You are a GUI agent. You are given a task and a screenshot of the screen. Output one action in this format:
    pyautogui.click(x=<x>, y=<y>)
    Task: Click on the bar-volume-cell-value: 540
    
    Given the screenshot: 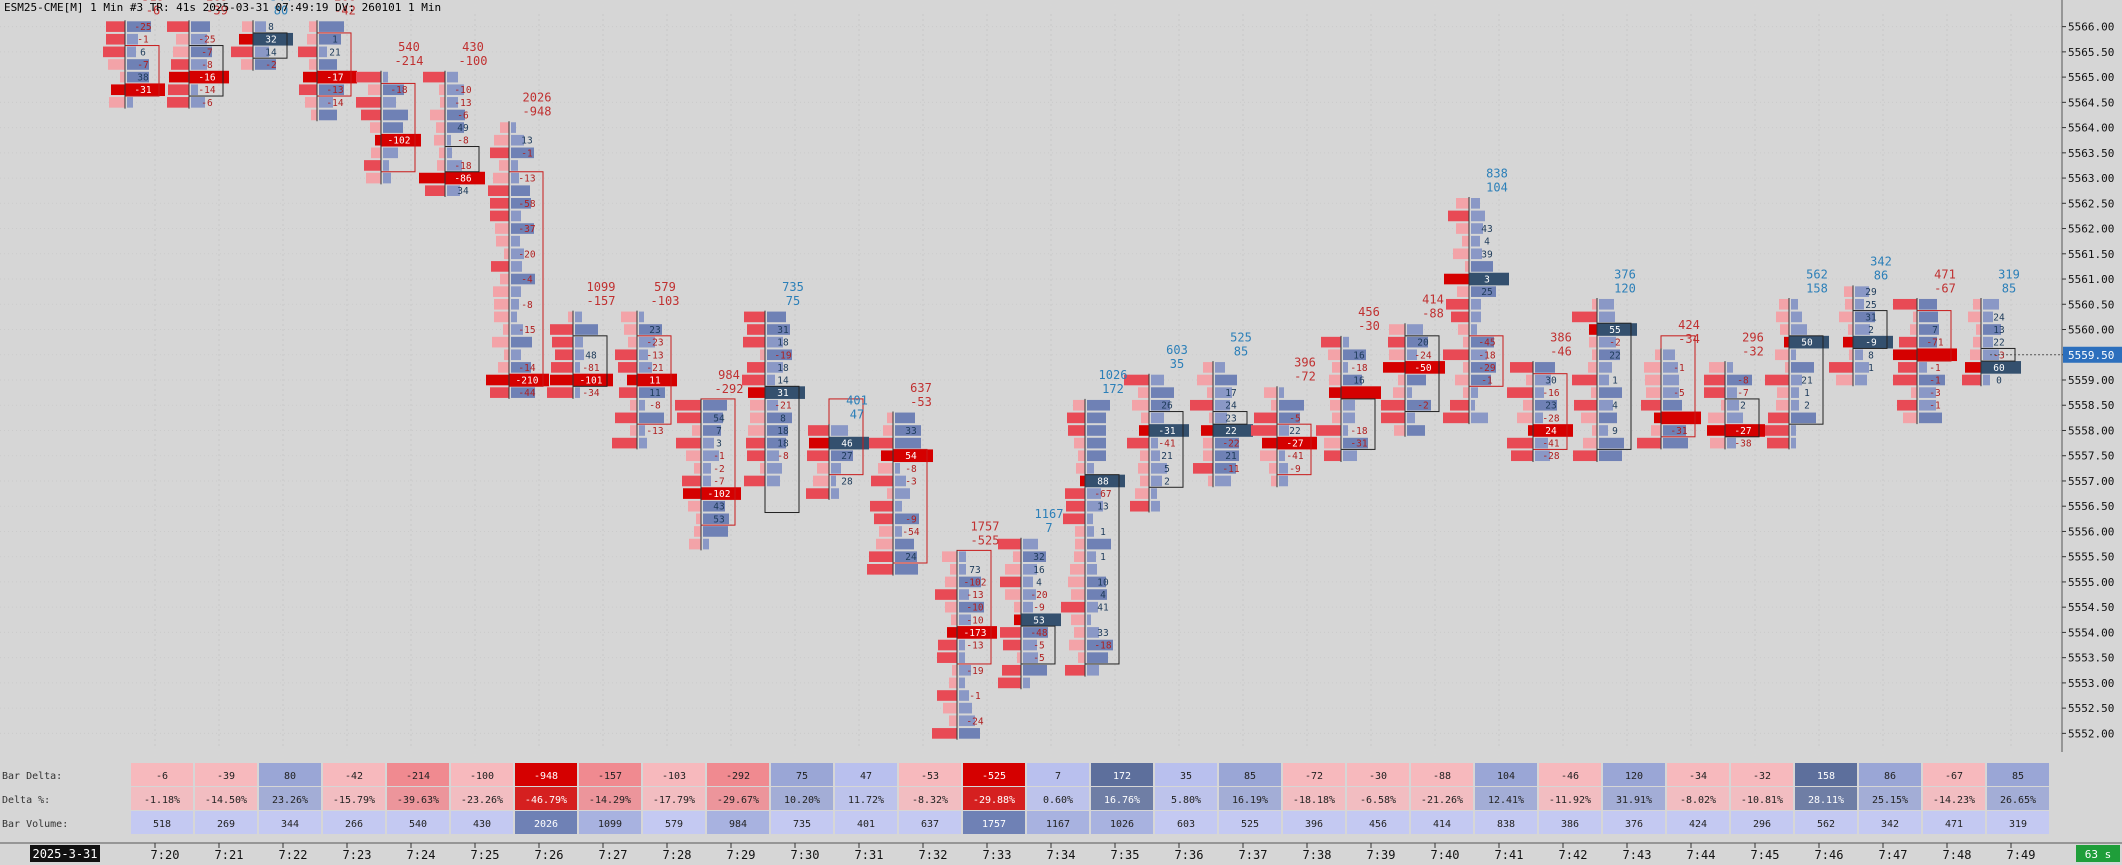 What is the action you would take?
    pyautogui.click(x=418, y=824)
    